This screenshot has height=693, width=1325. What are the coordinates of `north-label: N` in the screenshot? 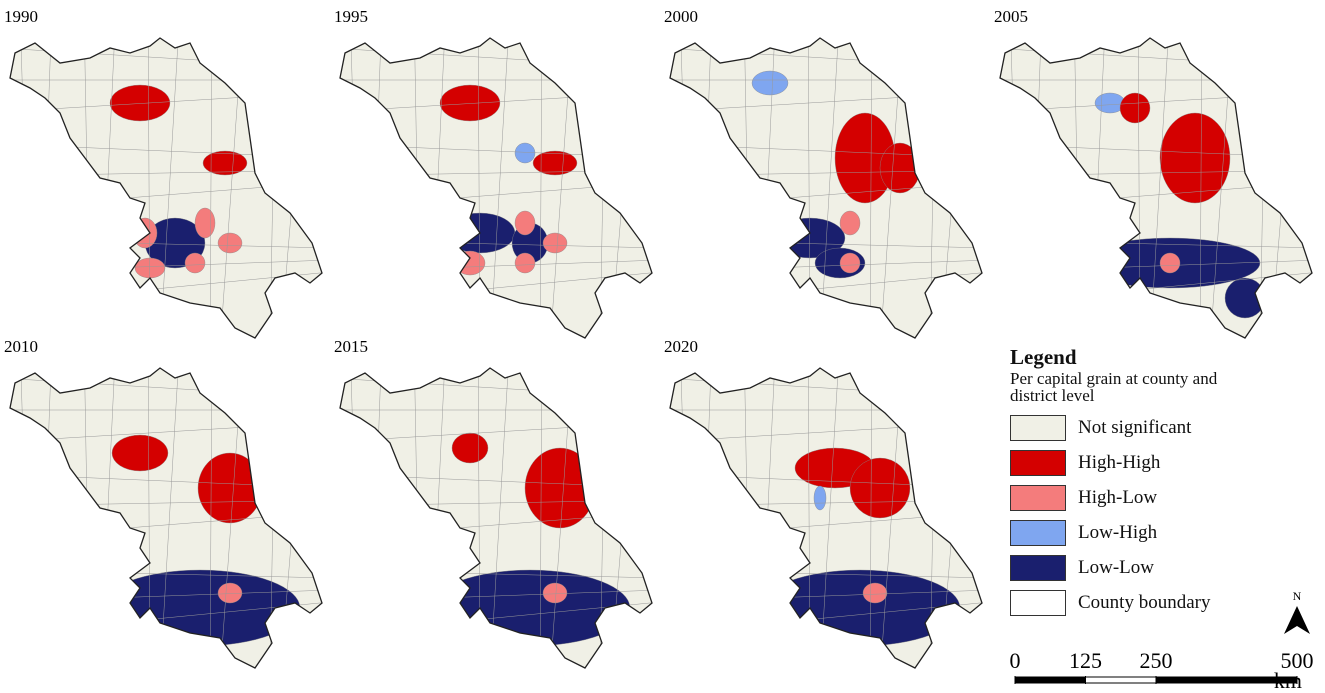 It's located at (1297, 596).